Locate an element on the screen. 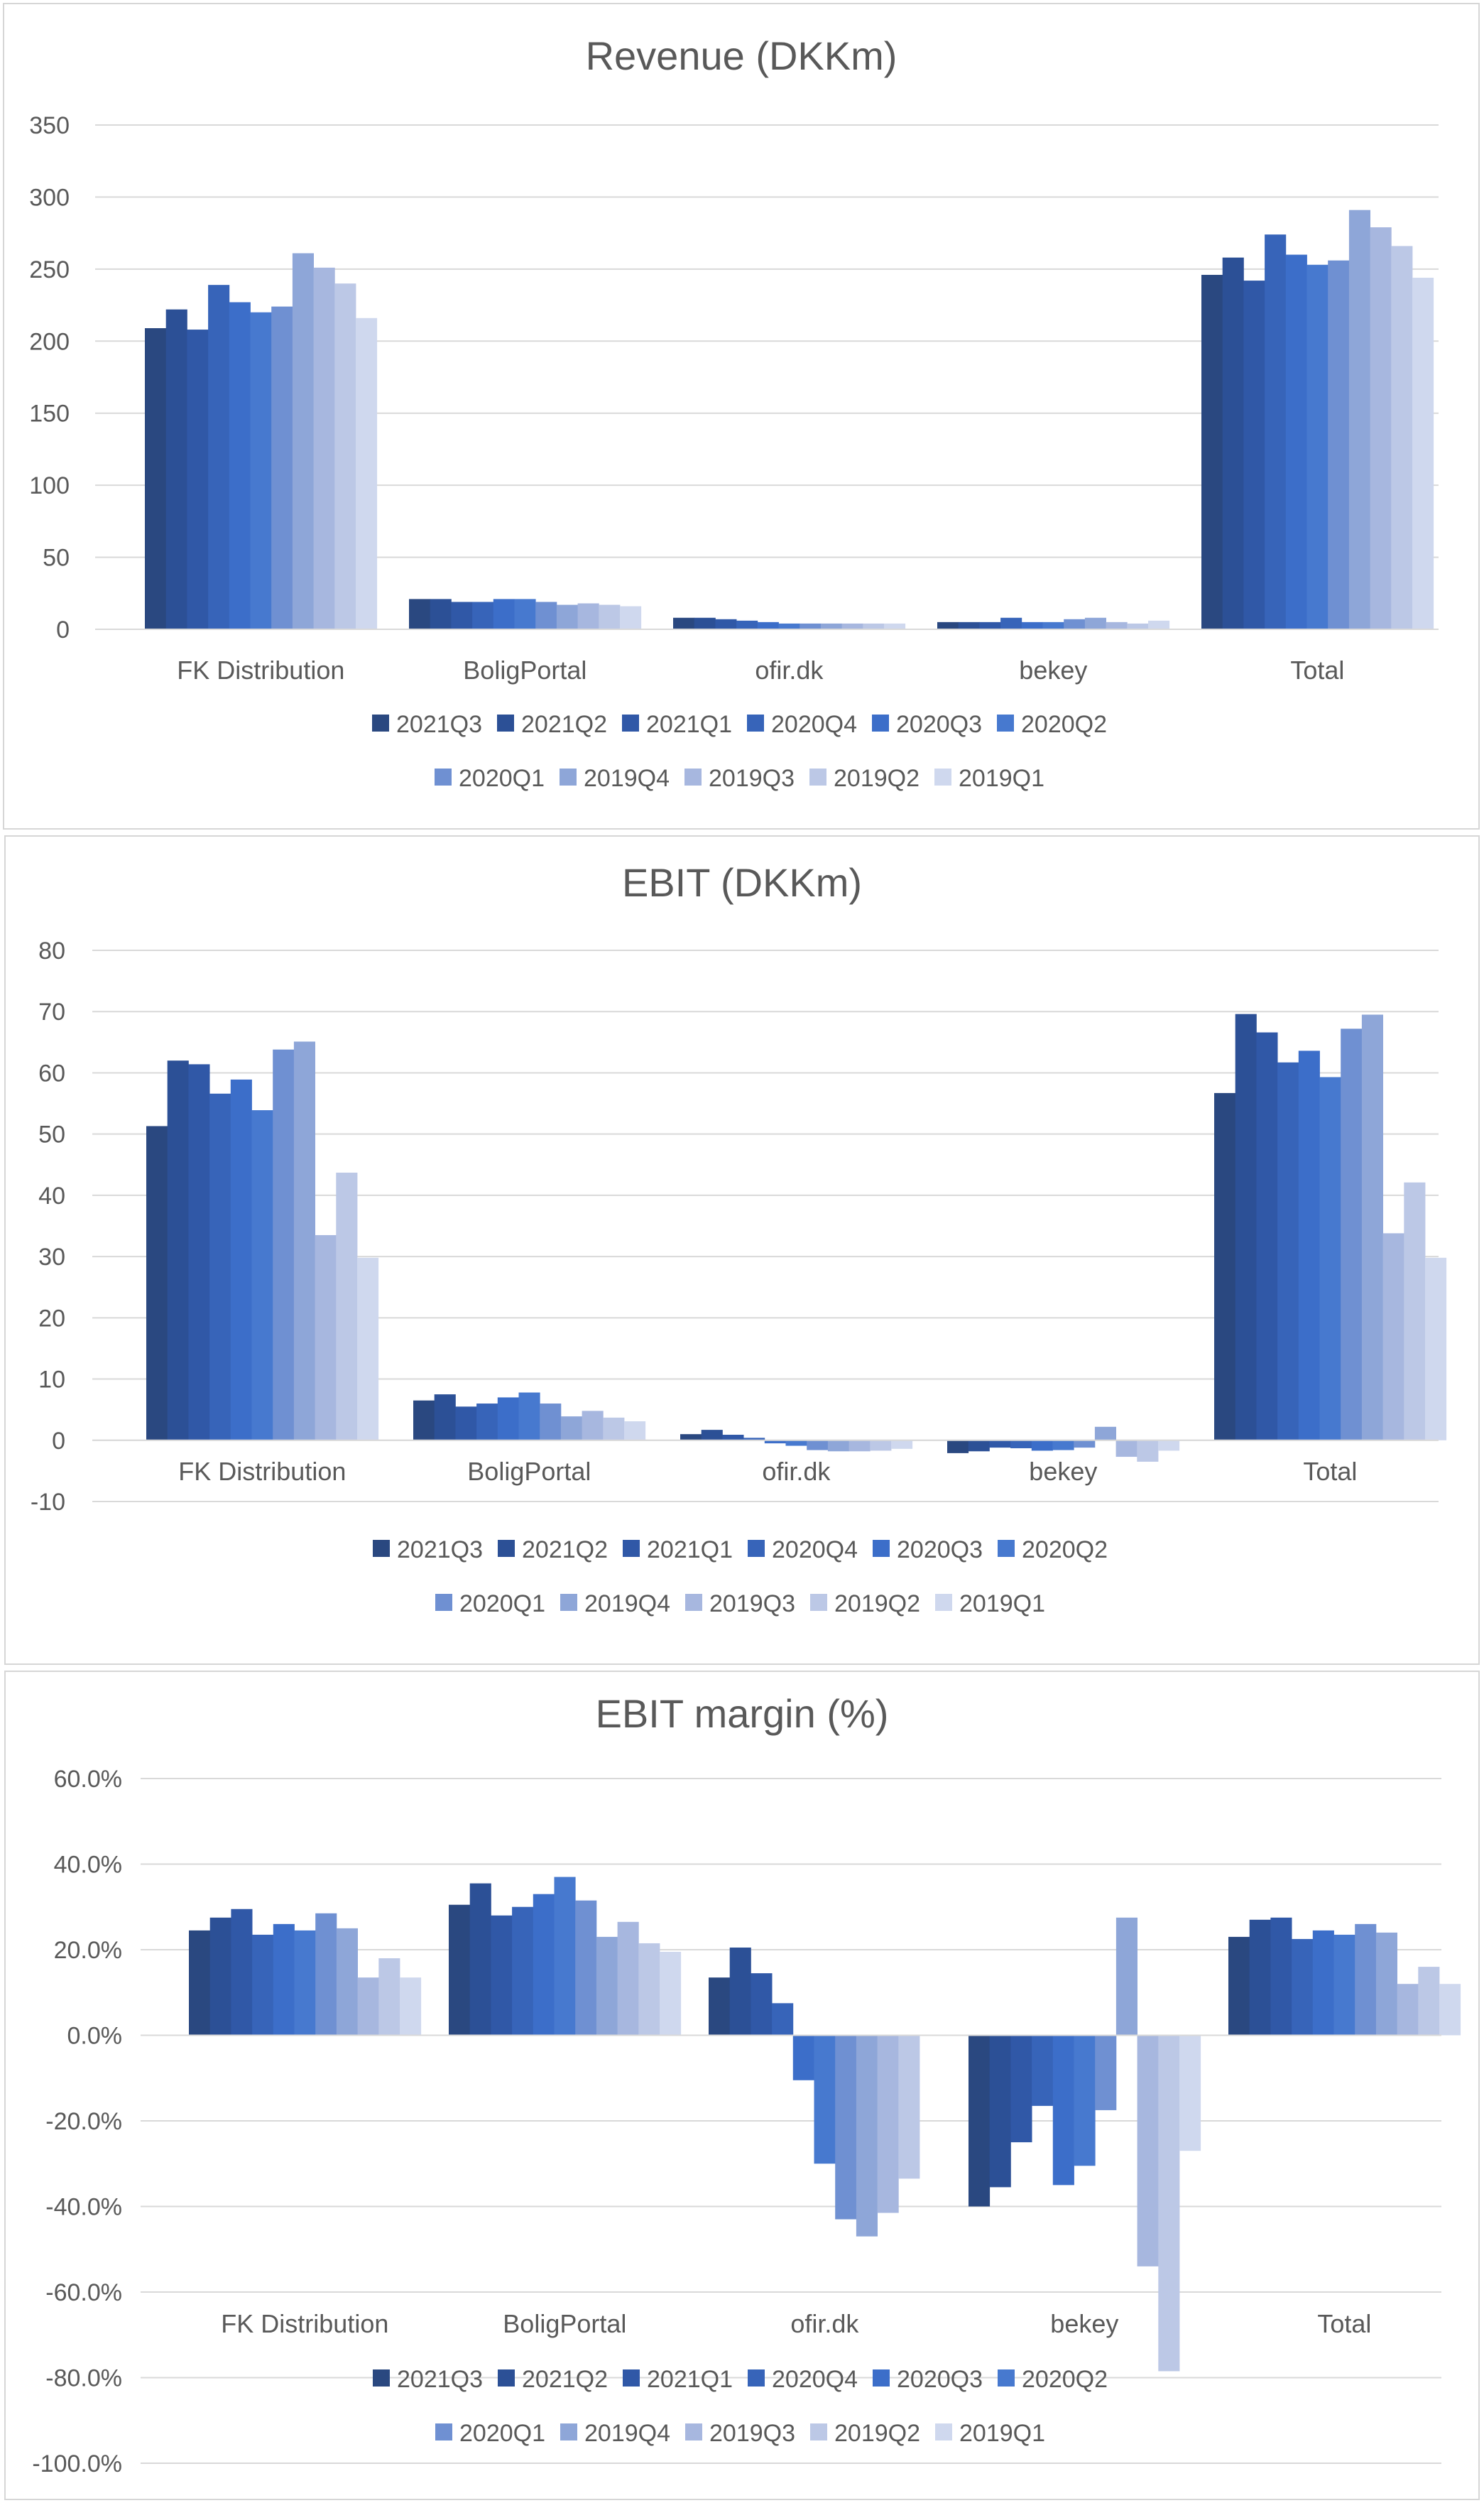 The height and width of the screenshot is (2503, 1484). y-tick-label: 20 is located at coordinates (51, 1318).